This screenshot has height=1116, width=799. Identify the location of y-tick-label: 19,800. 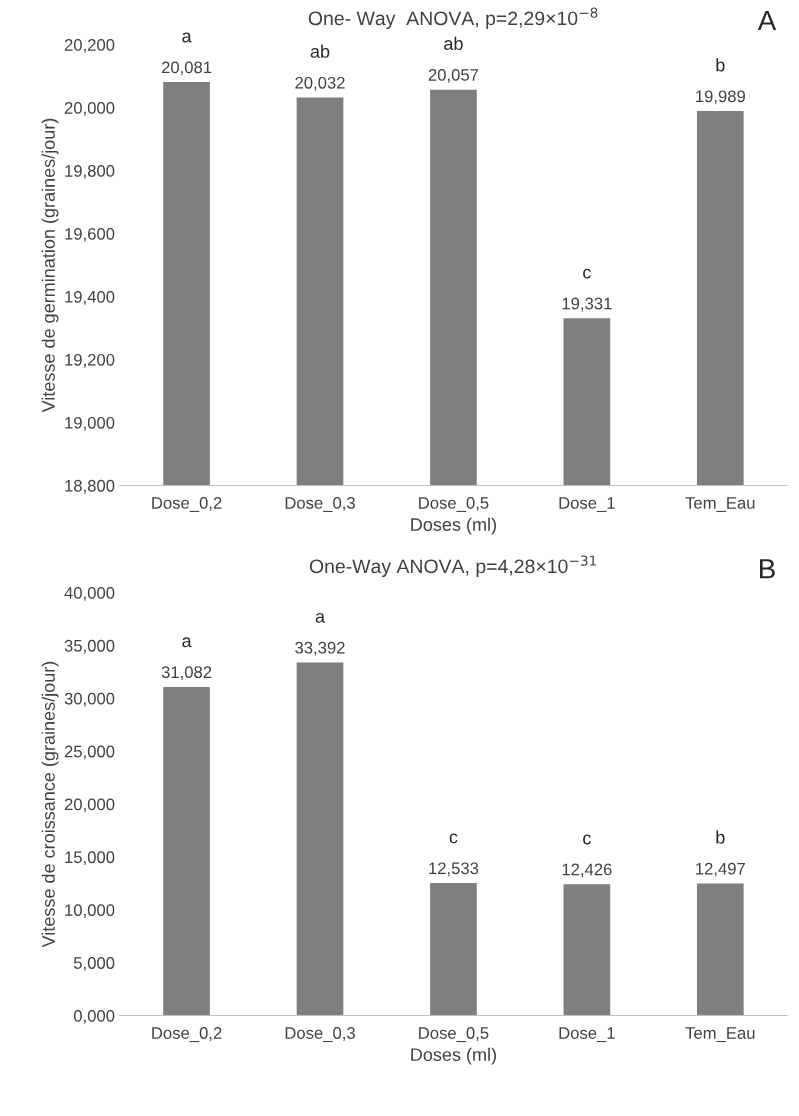
(90, 171).